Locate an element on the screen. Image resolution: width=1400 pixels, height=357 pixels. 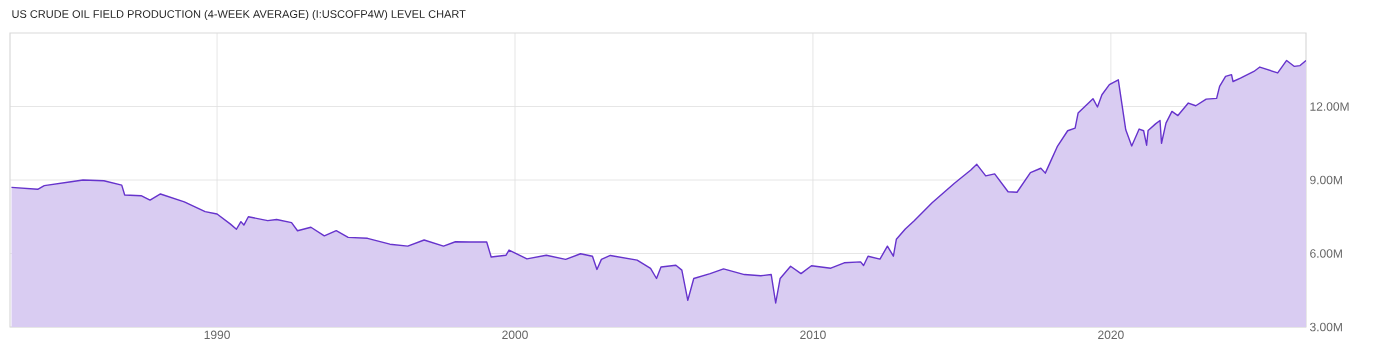
x-tick-label: 1990 is located at coordinates (217, 335).